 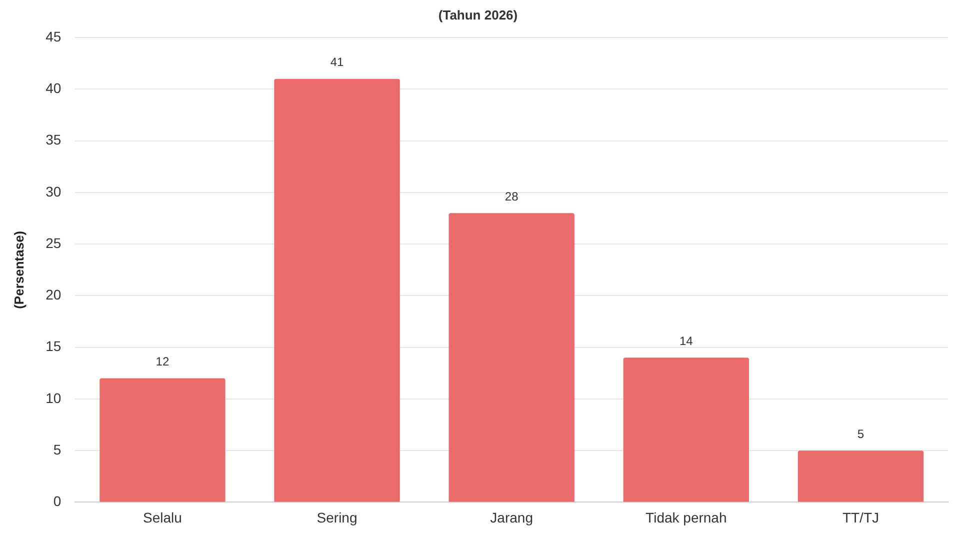 I want to click on x-tick-label: Selalu, so click(x=162, y=517).